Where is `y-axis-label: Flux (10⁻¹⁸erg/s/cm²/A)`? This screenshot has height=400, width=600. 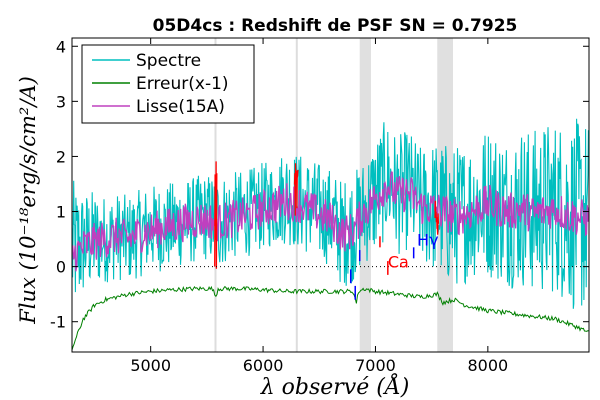 y-axis-label: Flux (10⁻¹⁸erg/s/cm²/A) is located at coordinates (28, 200).